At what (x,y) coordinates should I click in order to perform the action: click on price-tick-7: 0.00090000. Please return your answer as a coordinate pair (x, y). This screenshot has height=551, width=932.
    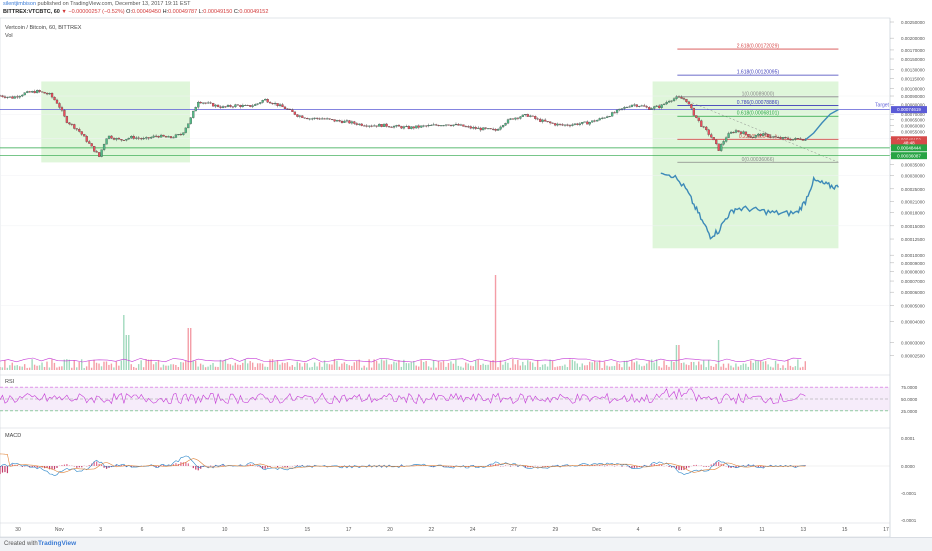
    Looking at the image, I should click on (913, 96).